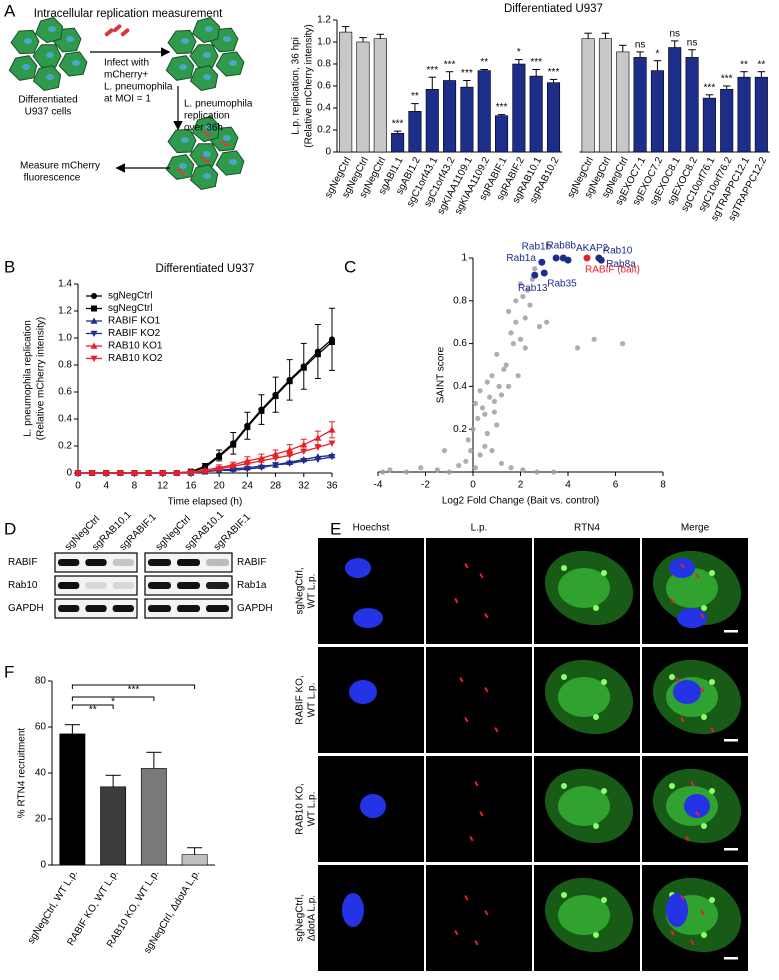 The width and height of the screenshot is (779, 980). What do you see at coordinates (276, 486) in the screenshot?
I see `x-tick-label: 28` at bounding box center [276, 486].